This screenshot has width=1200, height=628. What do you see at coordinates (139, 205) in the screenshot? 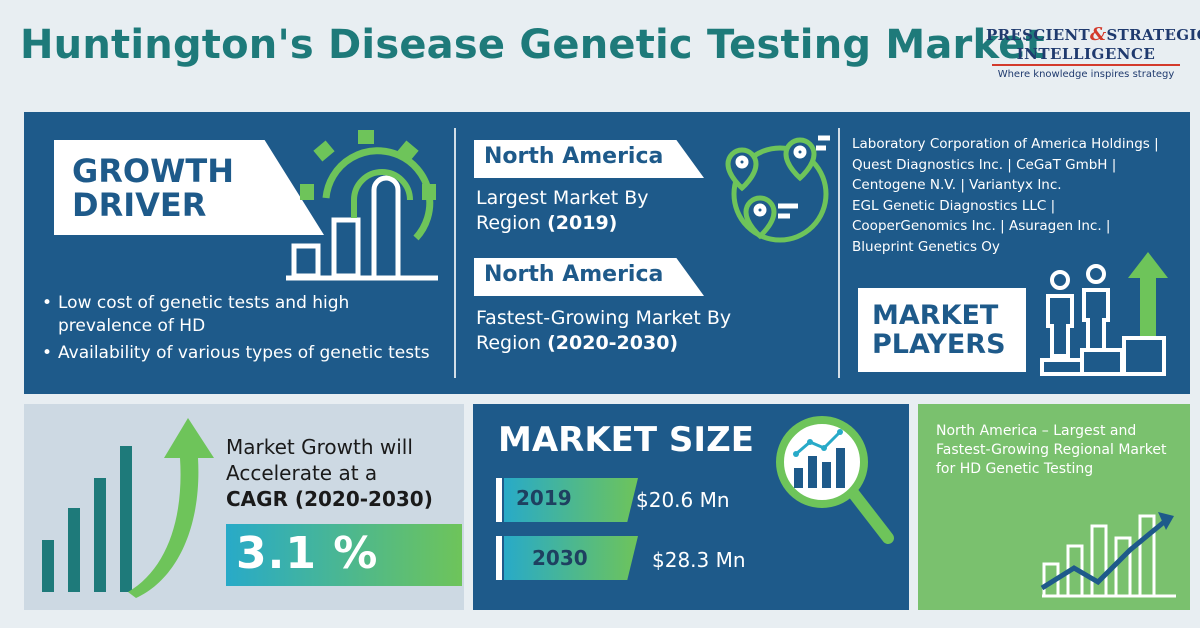
I see `growth-driver-line-2: DRIVER` at bounding box center [139, 205].